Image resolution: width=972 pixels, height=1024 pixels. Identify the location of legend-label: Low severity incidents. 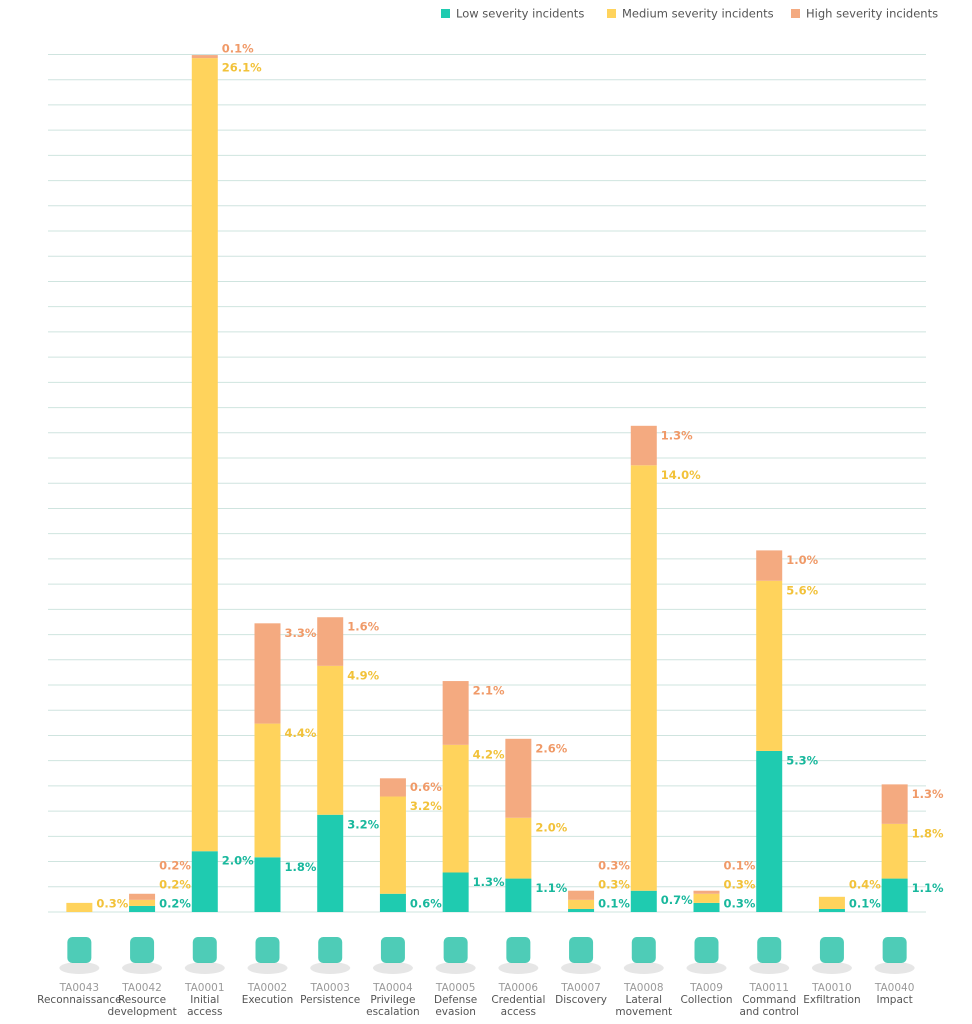
(520, 14).